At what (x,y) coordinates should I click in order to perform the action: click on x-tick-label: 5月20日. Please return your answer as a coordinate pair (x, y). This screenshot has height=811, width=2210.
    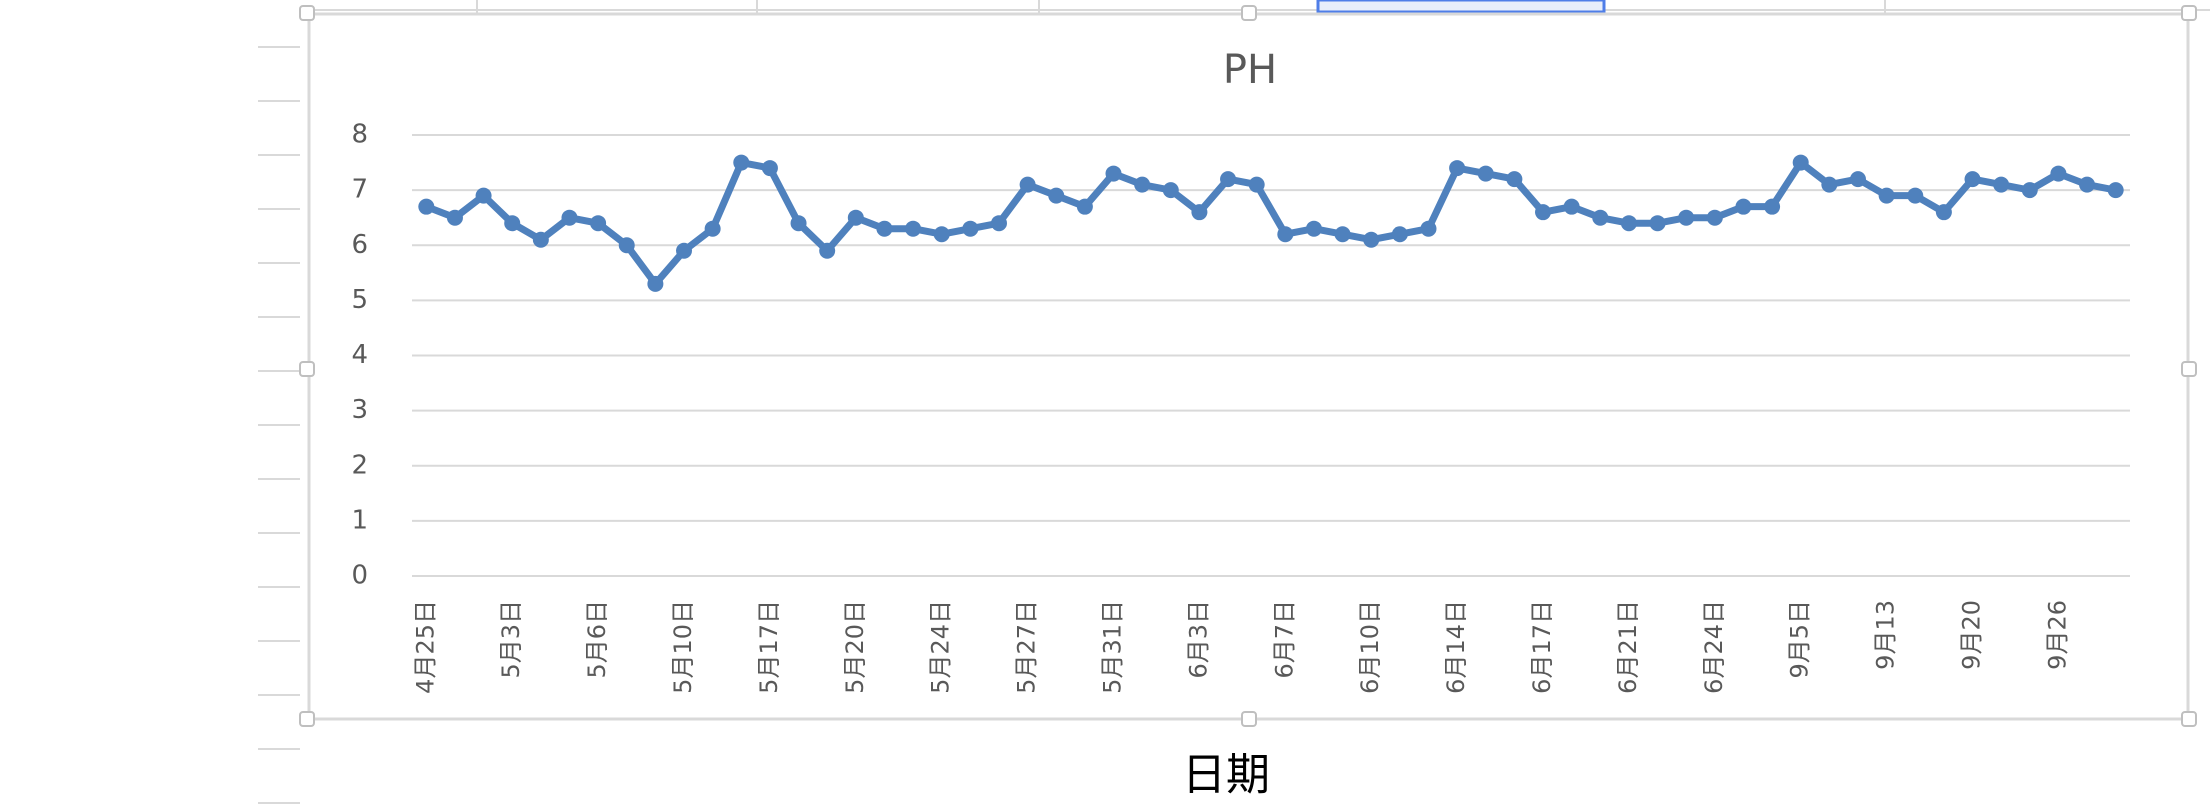
    Looking at the image, I should click on (855, 647).